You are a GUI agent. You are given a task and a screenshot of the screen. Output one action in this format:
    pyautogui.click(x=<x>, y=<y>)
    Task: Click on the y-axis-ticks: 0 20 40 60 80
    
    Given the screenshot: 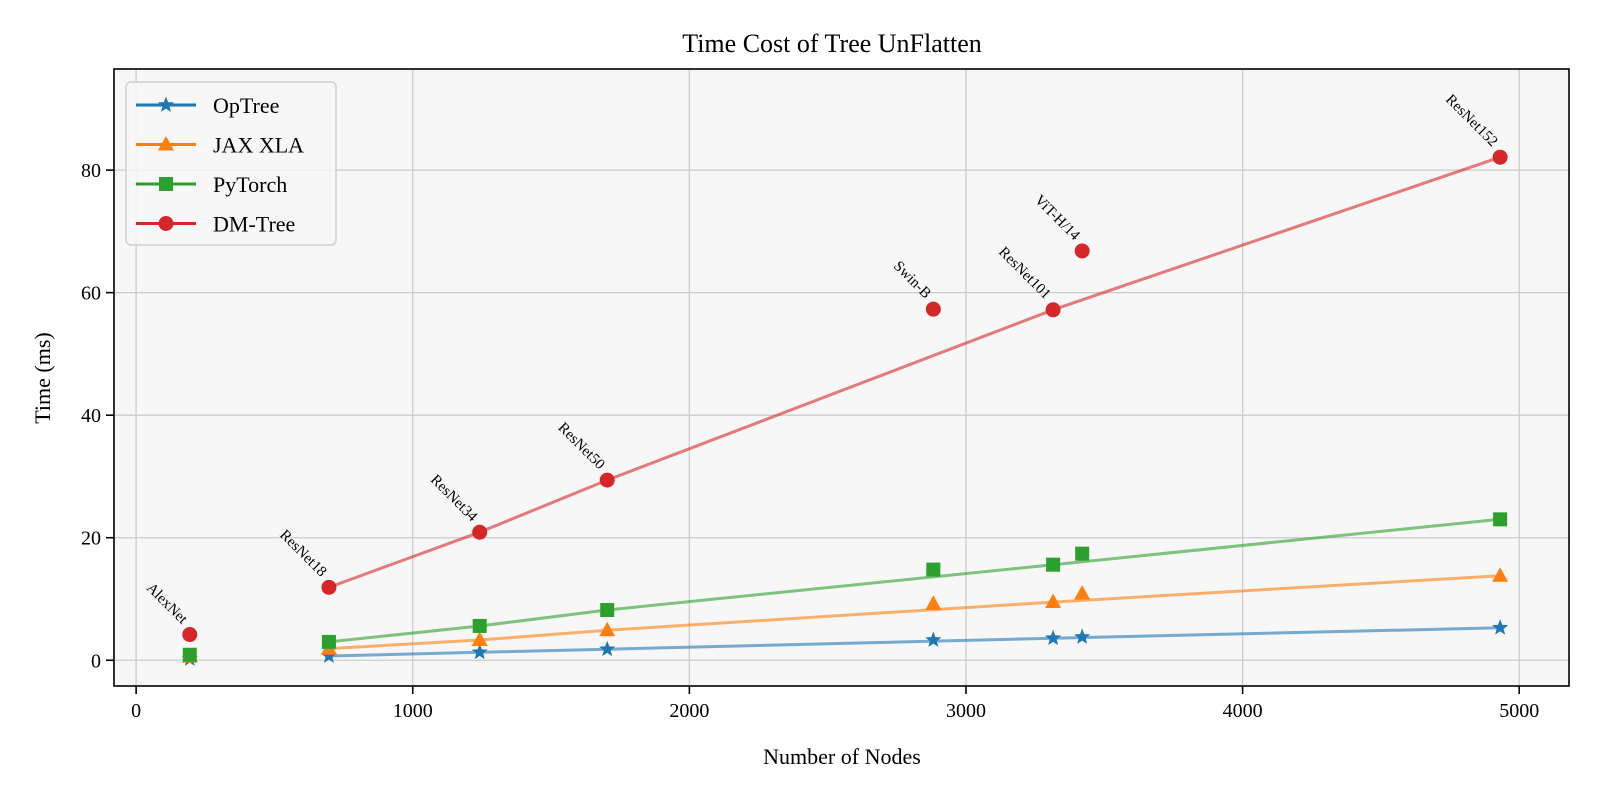 What is the action you would take?
    pyautogui.click(x=97, y=416)
    